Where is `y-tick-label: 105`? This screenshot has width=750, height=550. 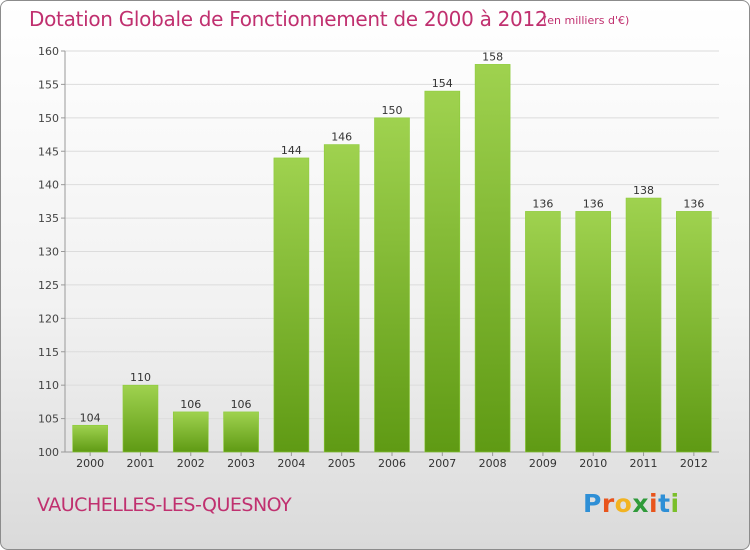 y-tick-label: 105 is located at coordinates (48, 419).